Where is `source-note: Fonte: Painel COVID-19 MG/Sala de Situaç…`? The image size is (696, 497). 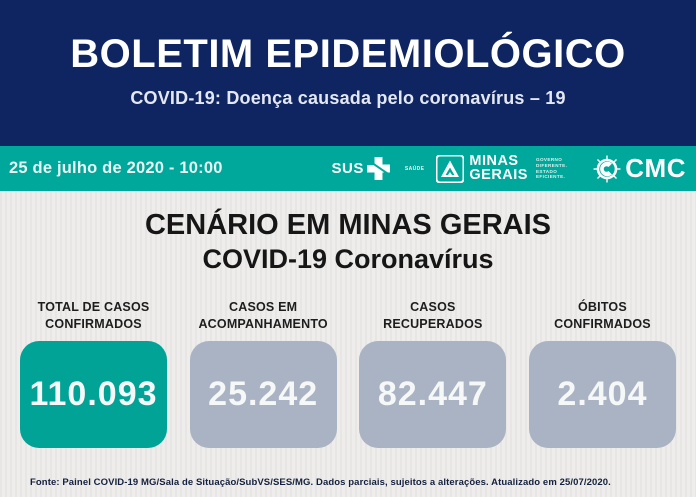
source-note: Fonte: Painel COVID-19 MG/Sala de Situaç… is located at coordinates (320, 482).